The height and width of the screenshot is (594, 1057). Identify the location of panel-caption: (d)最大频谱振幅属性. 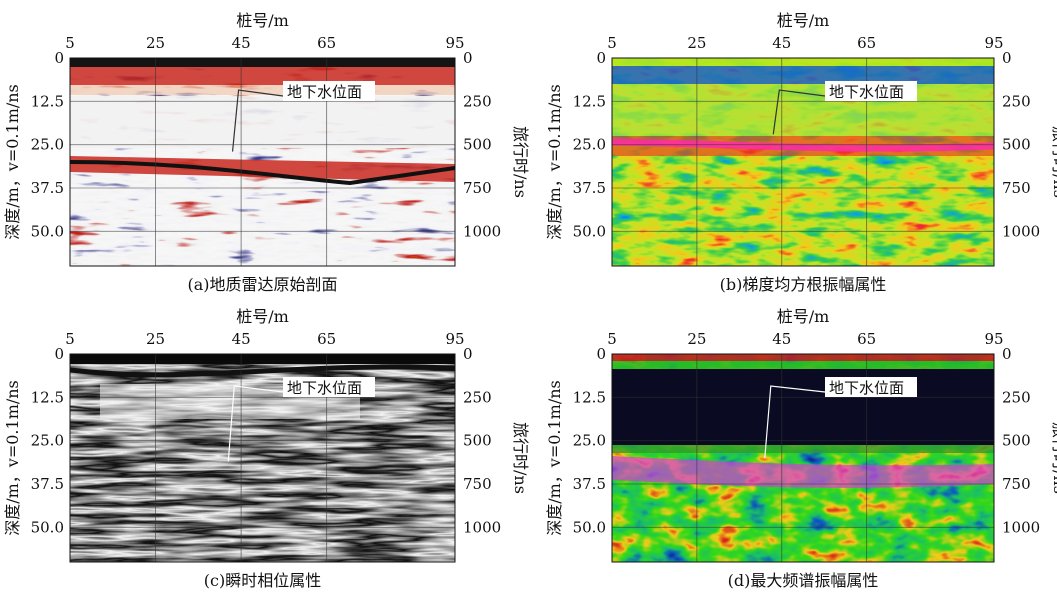
(803, 580).